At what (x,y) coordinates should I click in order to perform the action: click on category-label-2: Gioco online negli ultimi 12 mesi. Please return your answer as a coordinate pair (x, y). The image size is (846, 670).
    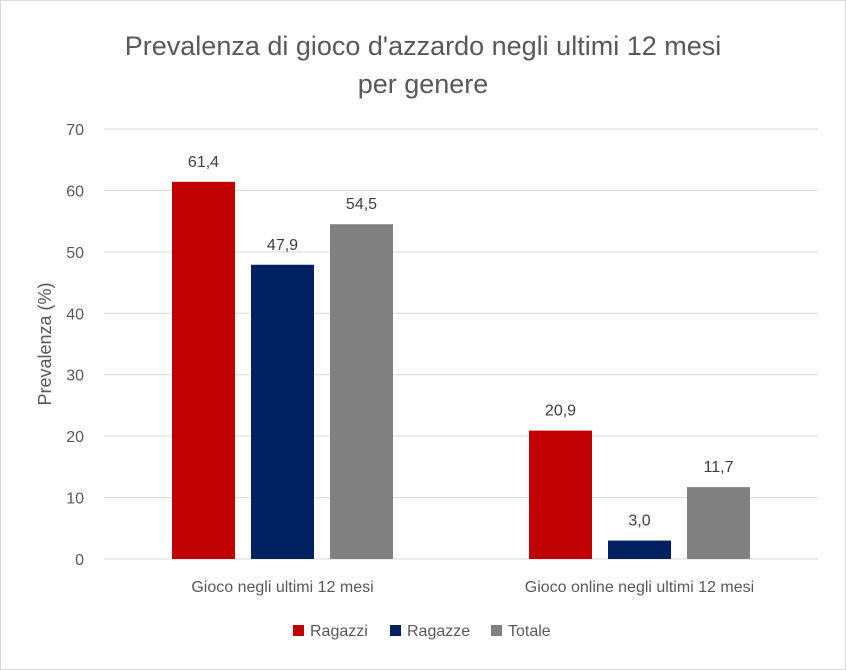
    Looking at the image, I should click on (639, 587).